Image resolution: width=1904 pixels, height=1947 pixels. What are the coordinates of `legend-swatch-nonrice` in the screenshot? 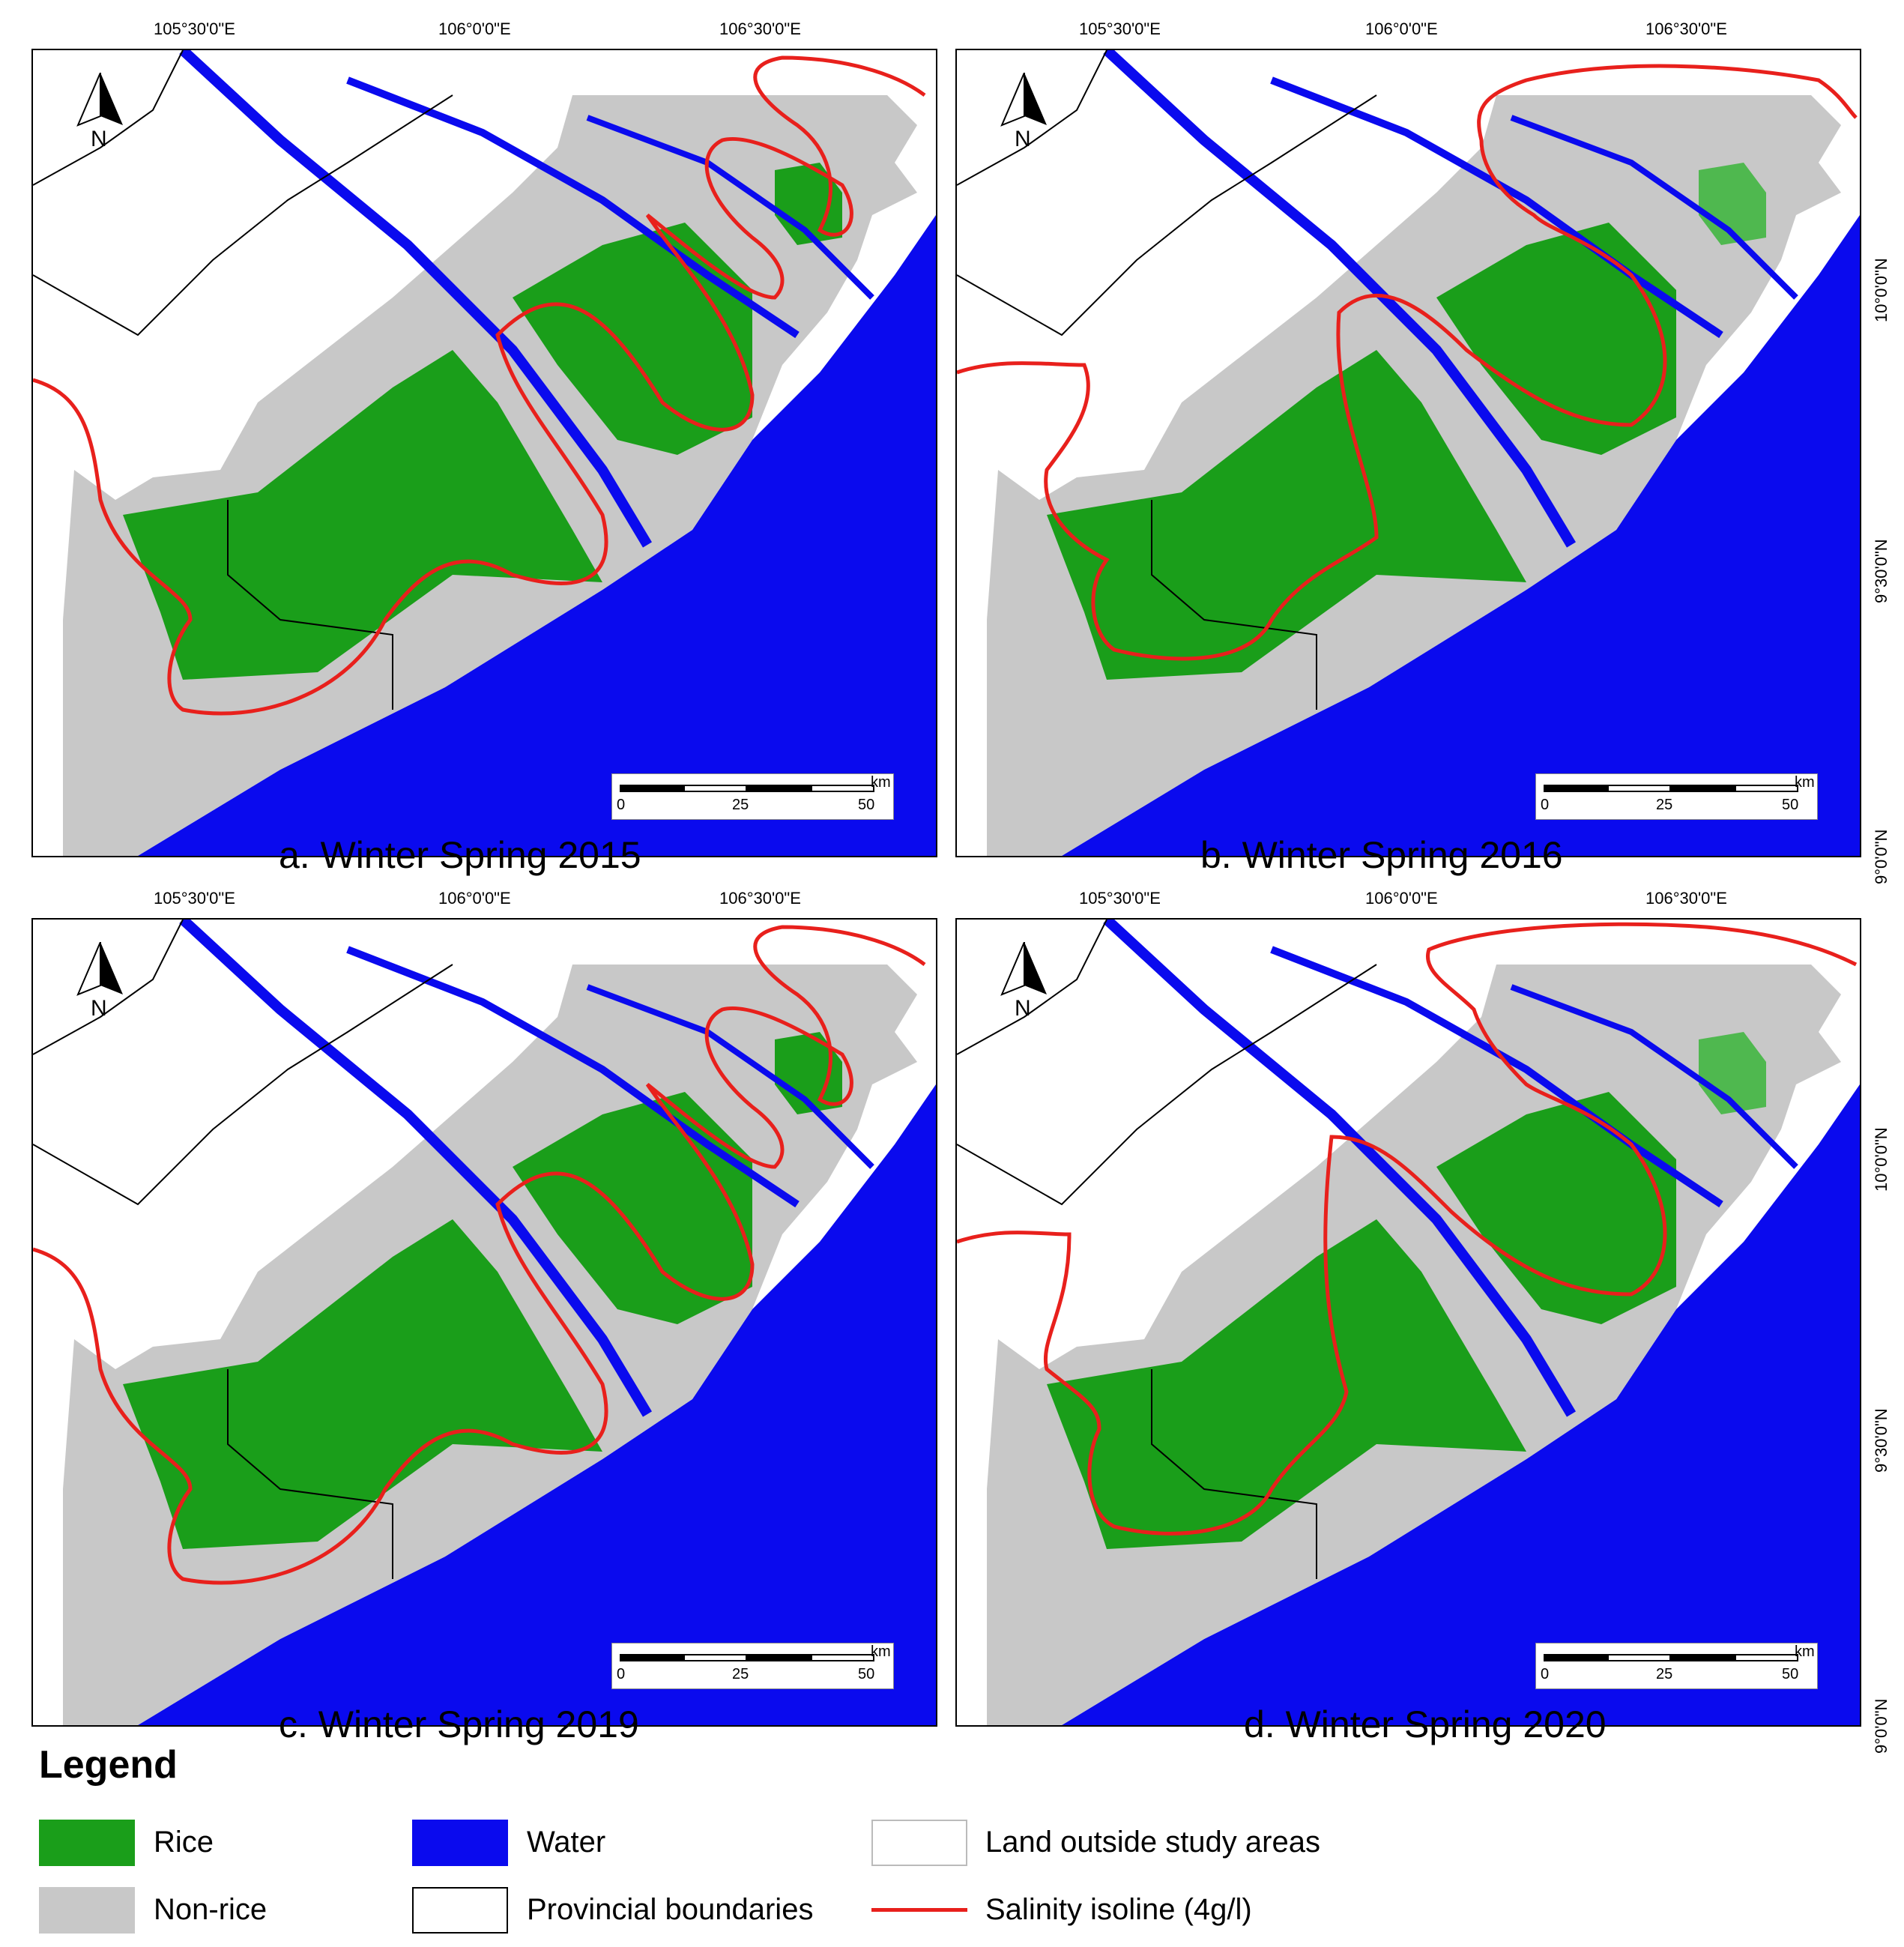 It's located at (87, 1911).